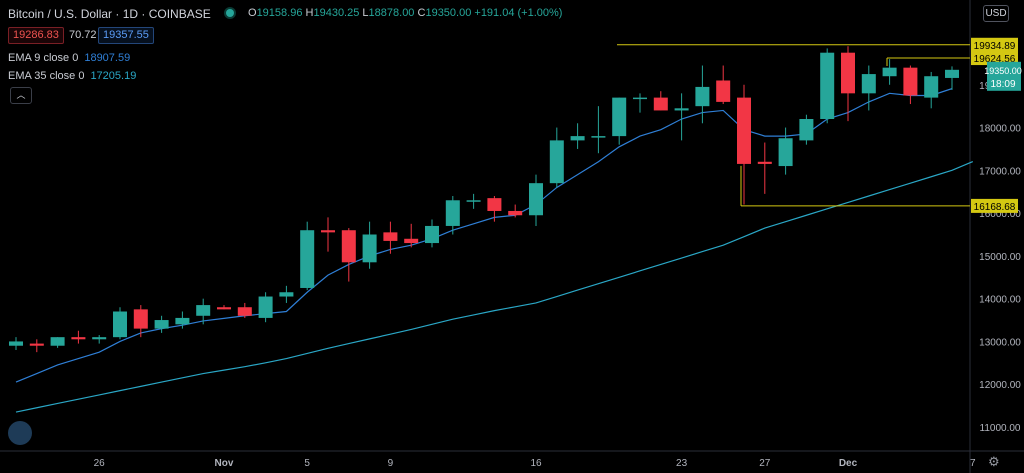  Describe the element at coordinates (109, 14) in the screenshot. I see `symbol-title: Bitcoin / U.S. Dollar · 1D · COINBASE` at that location.